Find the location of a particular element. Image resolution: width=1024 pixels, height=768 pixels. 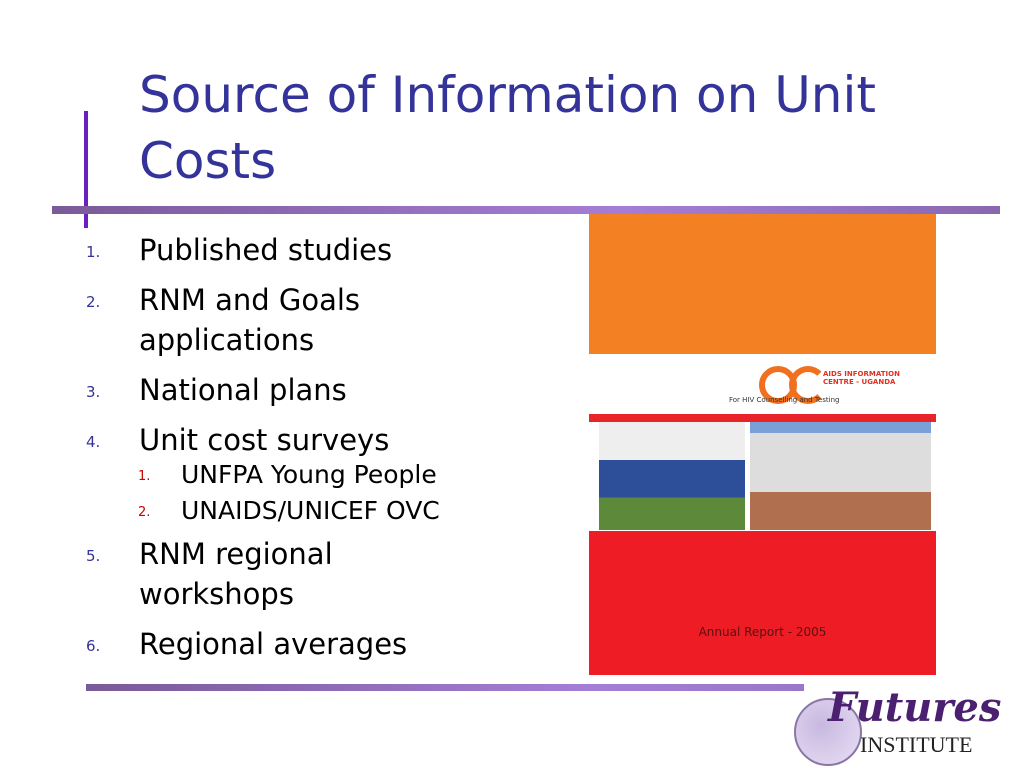

list-text: RNM regional workshops is located at coordinates (236, 574).